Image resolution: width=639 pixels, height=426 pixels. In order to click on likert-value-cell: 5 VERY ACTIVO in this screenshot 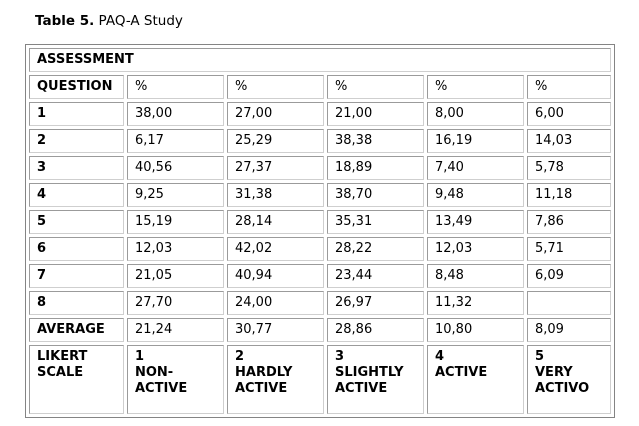, I will do `click(569, 379)`.